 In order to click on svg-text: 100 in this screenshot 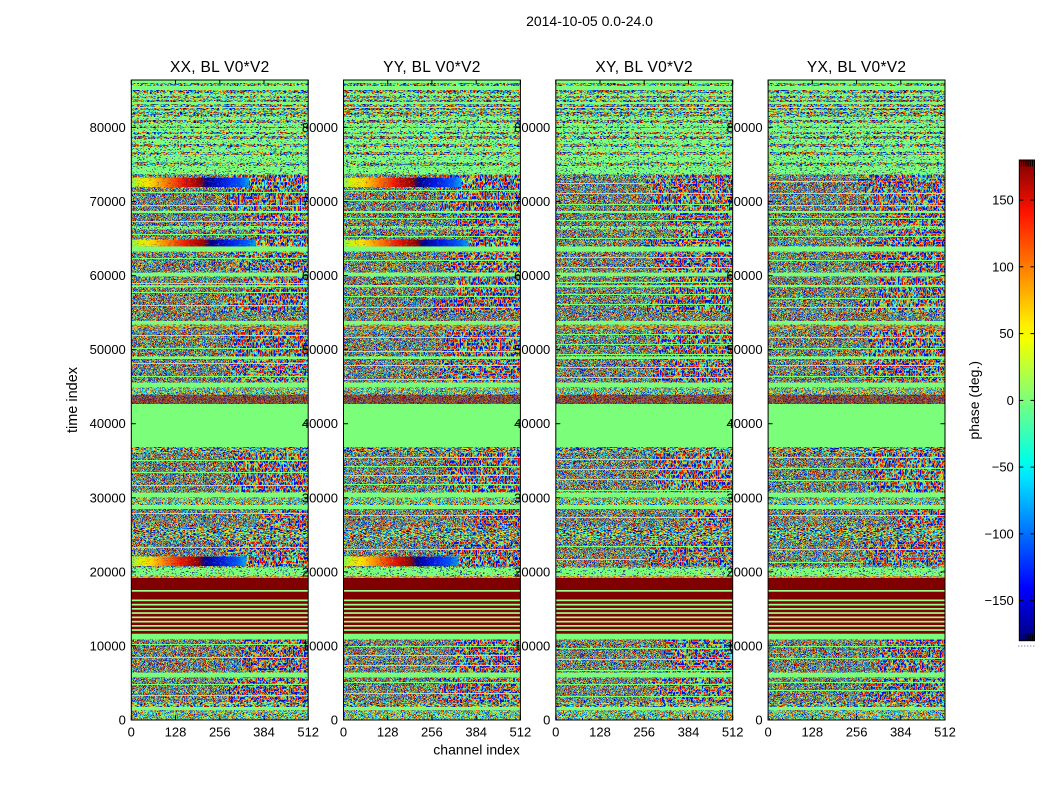, I will do `click(1003, 266)`.